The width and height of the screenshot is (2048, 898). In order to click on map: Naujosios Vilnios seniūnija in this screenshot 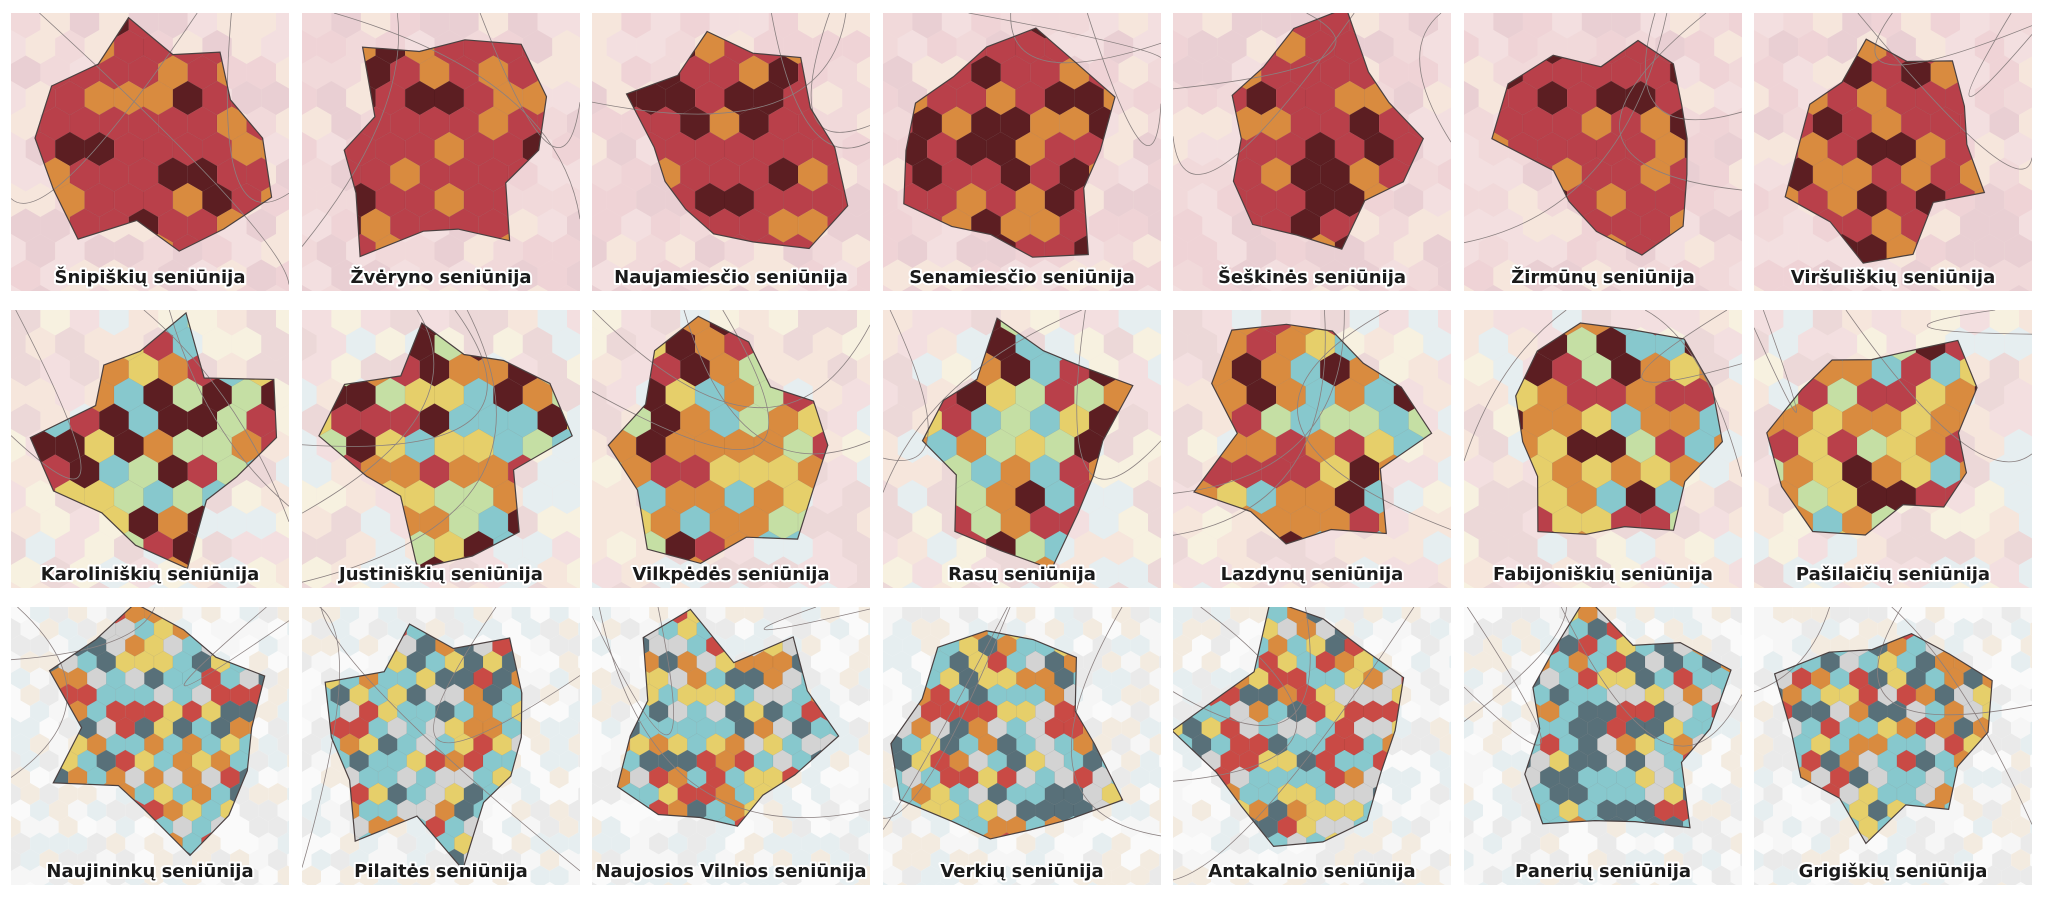, I will do `click(731, 746)`.